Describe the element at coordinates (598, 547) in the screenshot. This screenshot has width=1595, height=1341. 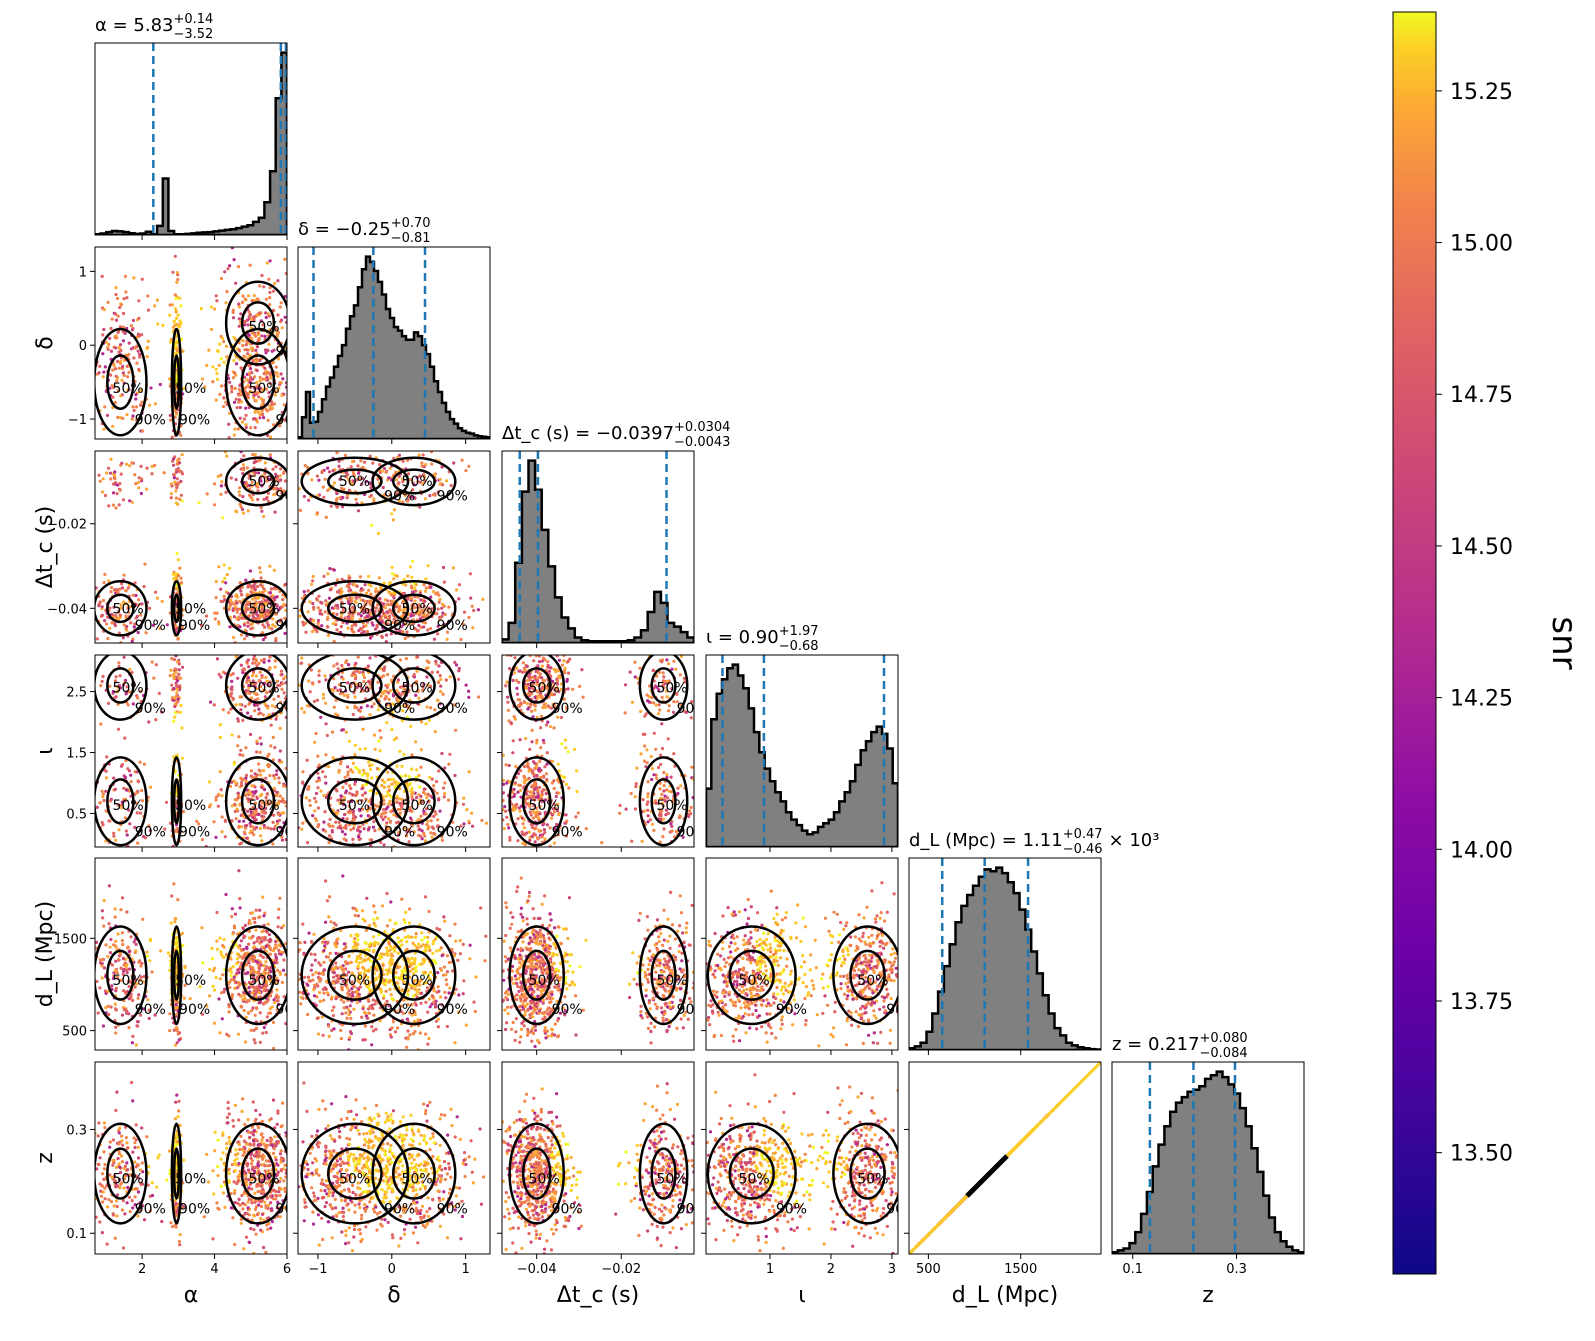
I see `panel-content` at that location.